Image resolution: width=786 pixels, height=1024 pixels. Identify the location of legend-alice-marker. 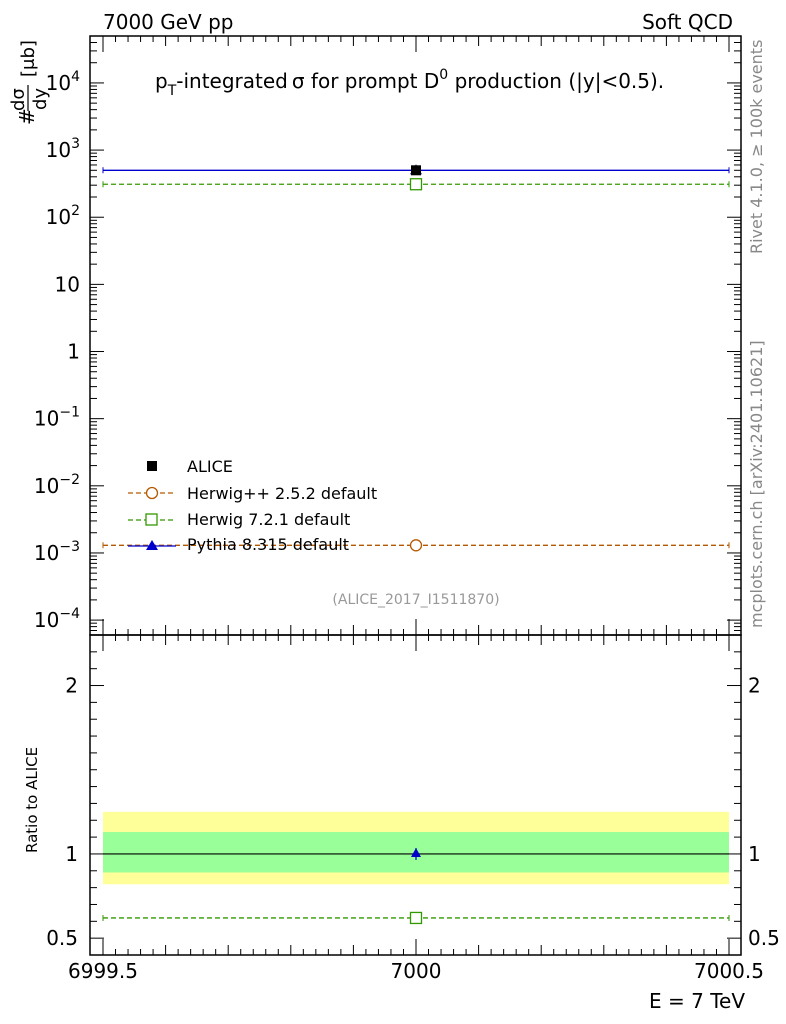
(152, 466).